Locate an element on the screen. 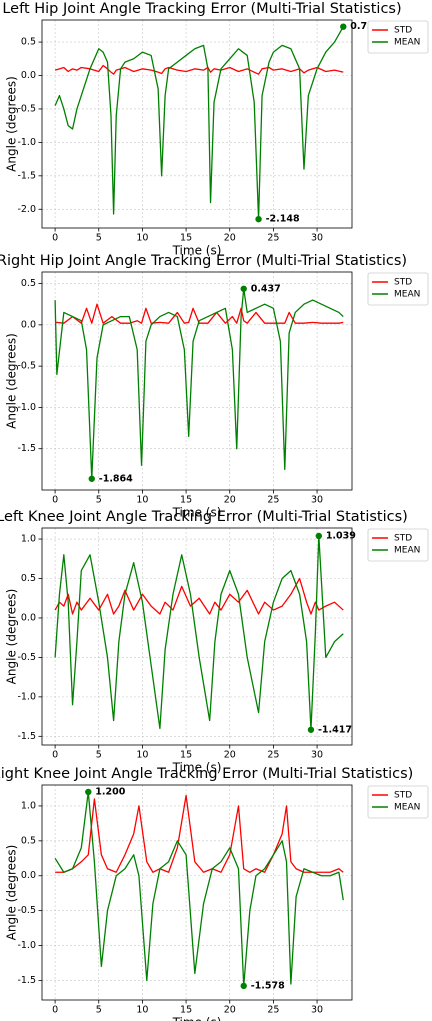 The height and width of the screenshot is (1021, 432). y-tick-label: -2.0 is located at coordinates (26, 209).